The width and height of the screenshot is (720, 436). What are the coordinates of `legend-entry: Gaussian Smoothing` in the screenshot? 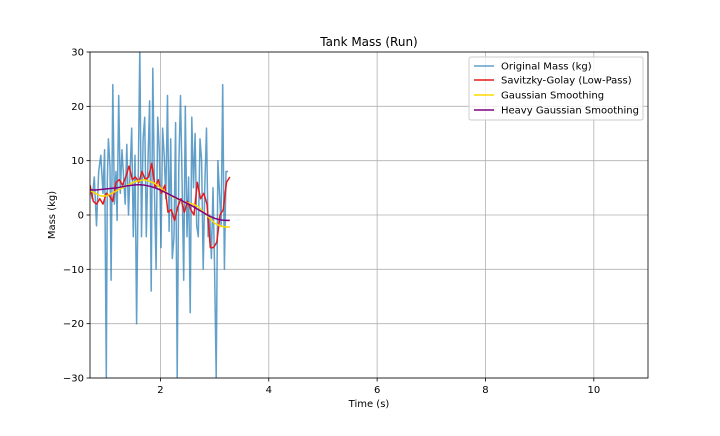 It's located at (539, 96).